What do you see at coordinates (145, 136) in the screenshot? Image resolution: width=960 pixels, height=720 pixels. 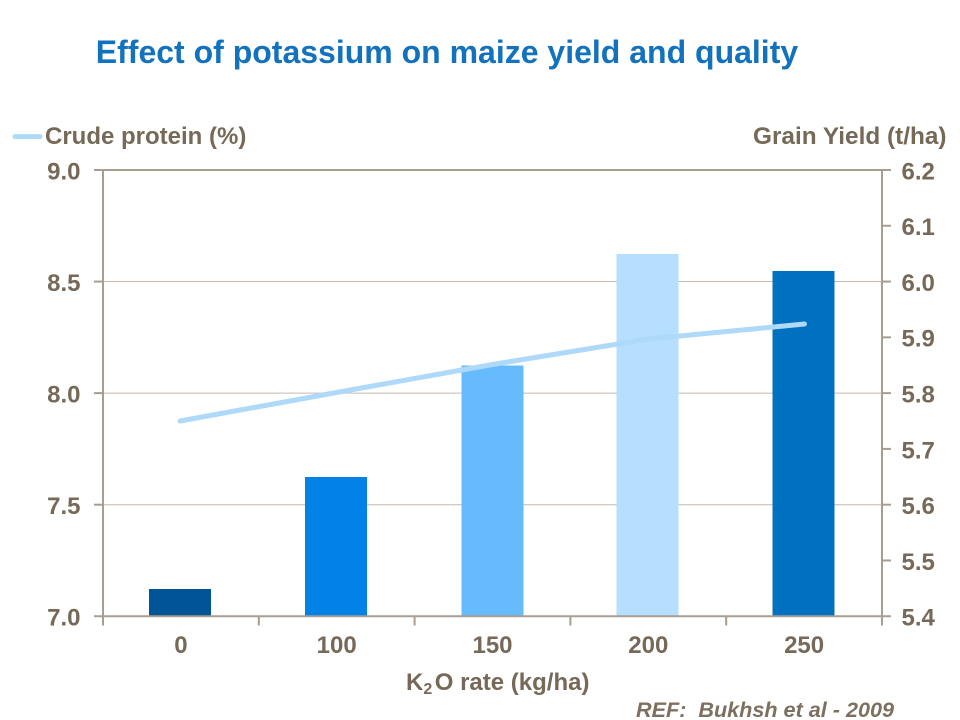 I see `svg-text: Crude protein (%)` at bounding box center [145, 136].